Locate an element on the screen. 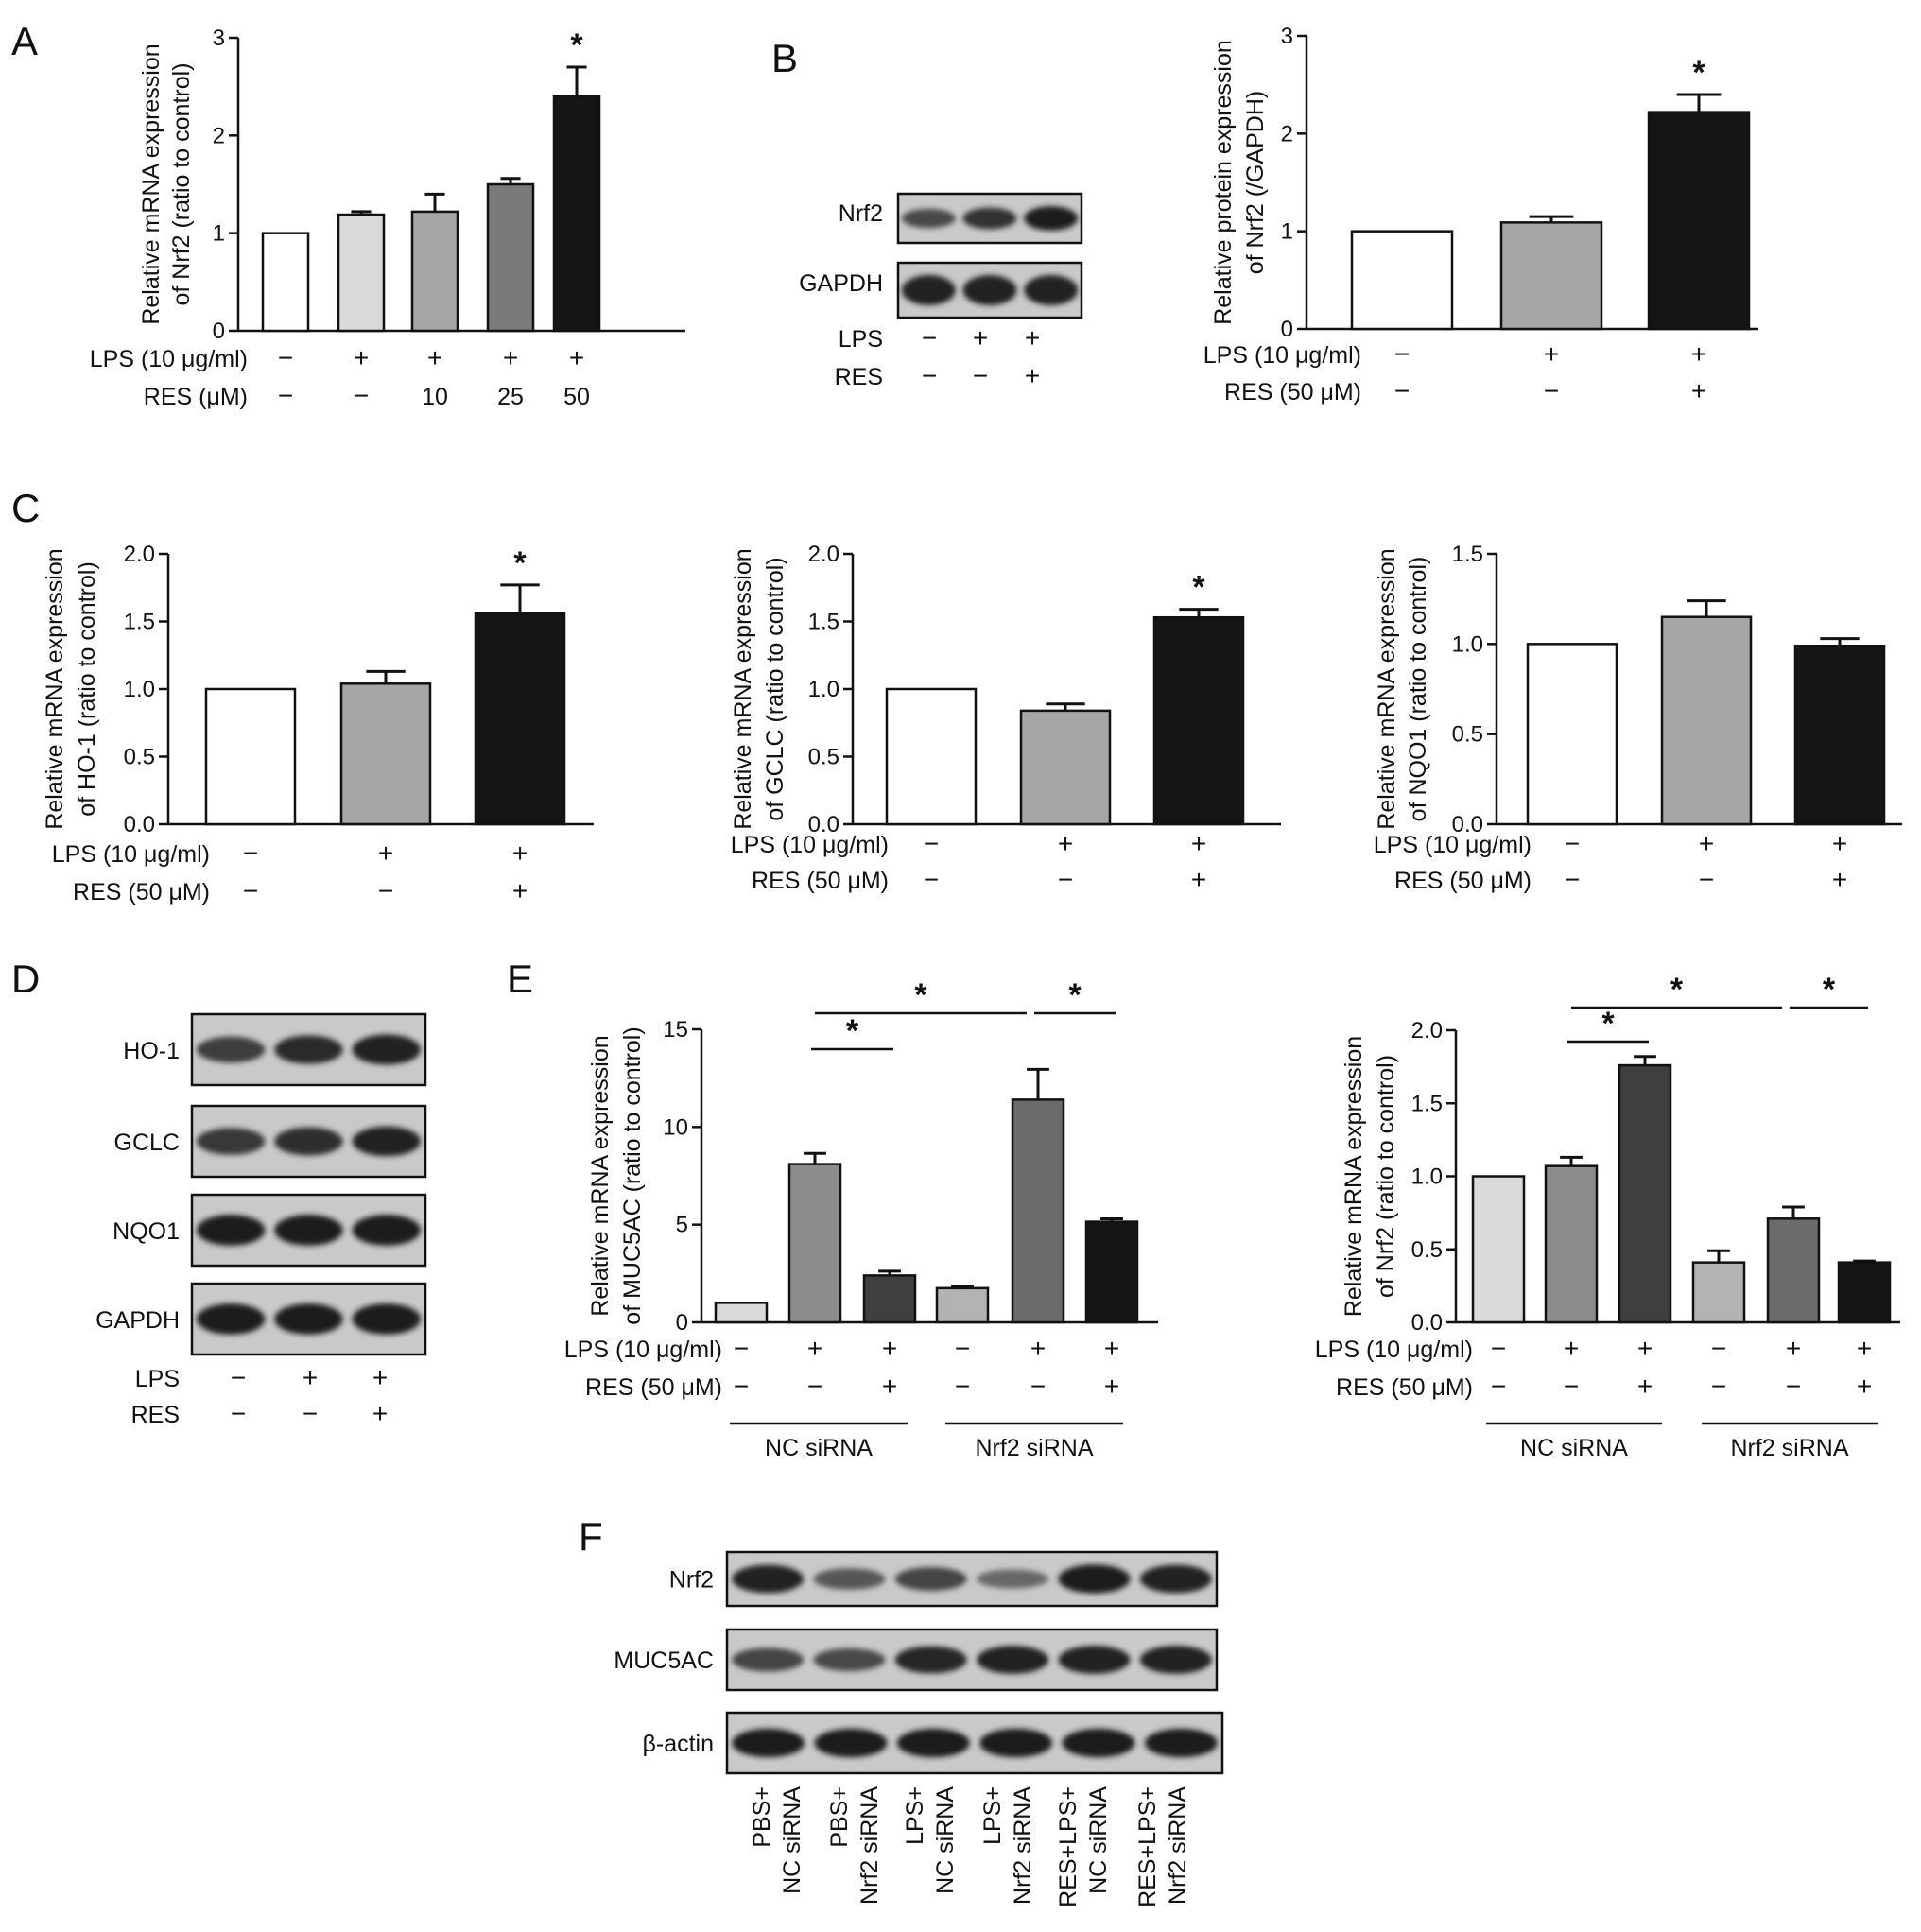 This screenshot has height=1932, width=1921. y-tick-label: 0.0 is located at coordinates (1427, 1323).